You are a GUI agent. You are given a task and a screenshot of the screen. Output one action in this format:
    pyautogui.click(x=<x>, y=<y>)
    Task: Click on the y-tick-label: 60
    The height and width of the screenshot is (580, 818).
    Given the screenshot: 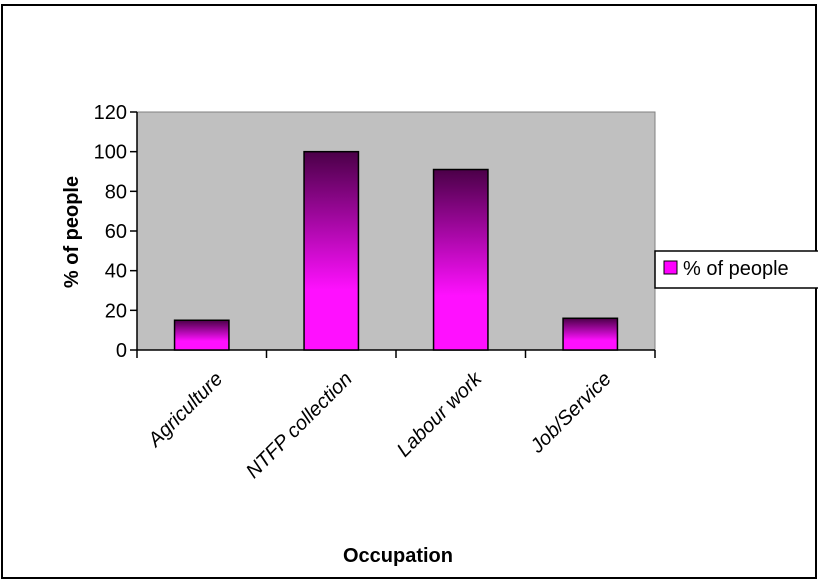 What is the action you would take?
    pyautogui.click(x=116, y=232)
    